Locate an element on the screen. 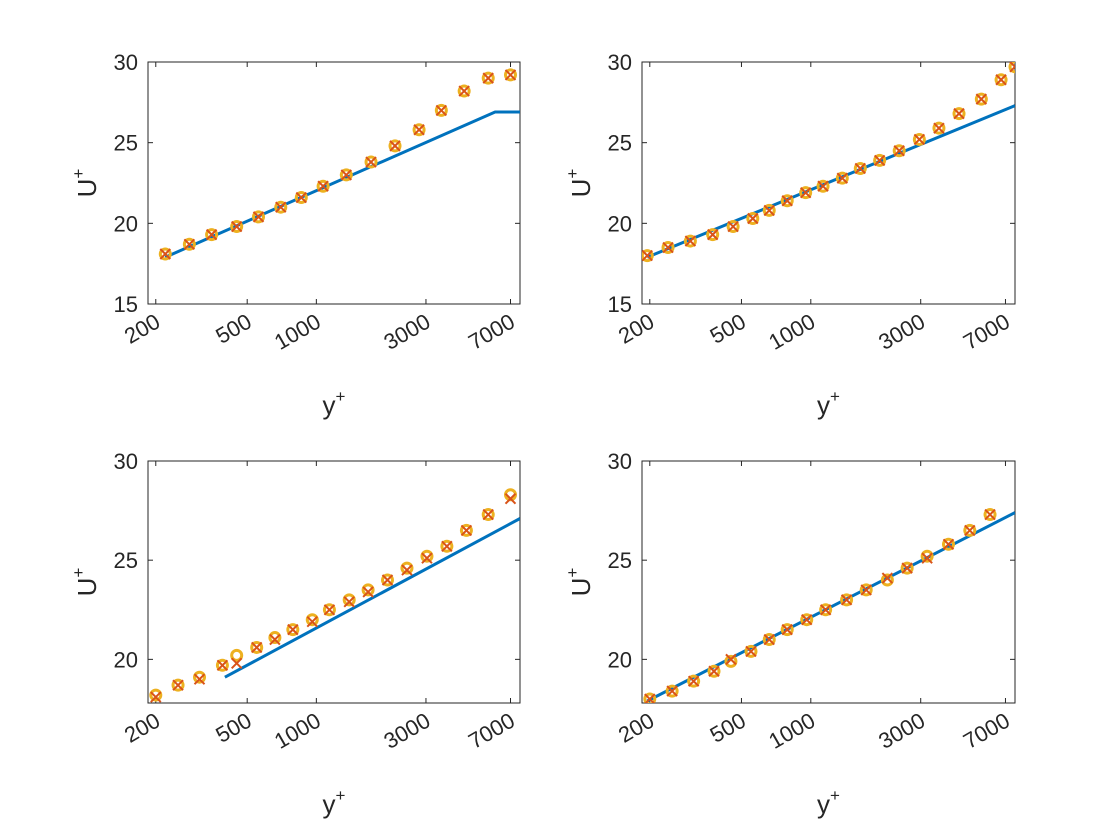 The height and width of the screenshot is (840, 1120). x-tick-label: 500 is located at coordinates (728, 728).